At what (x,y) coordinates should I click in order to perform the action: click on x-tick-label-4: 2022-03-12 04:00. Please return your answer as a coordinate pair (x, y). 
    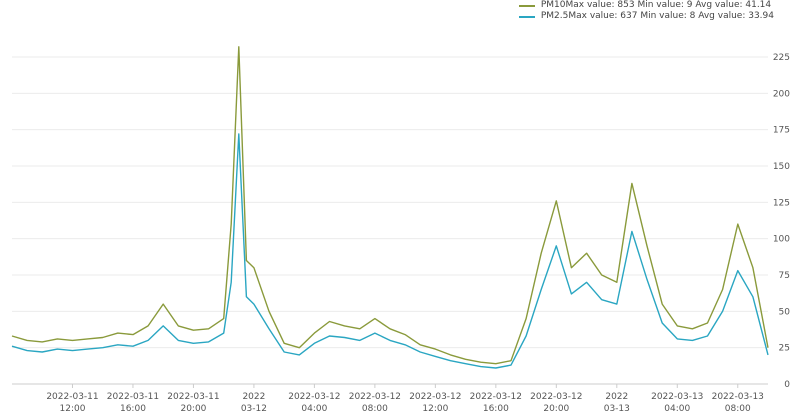
    Looking at the image, I should click on (314, 403).